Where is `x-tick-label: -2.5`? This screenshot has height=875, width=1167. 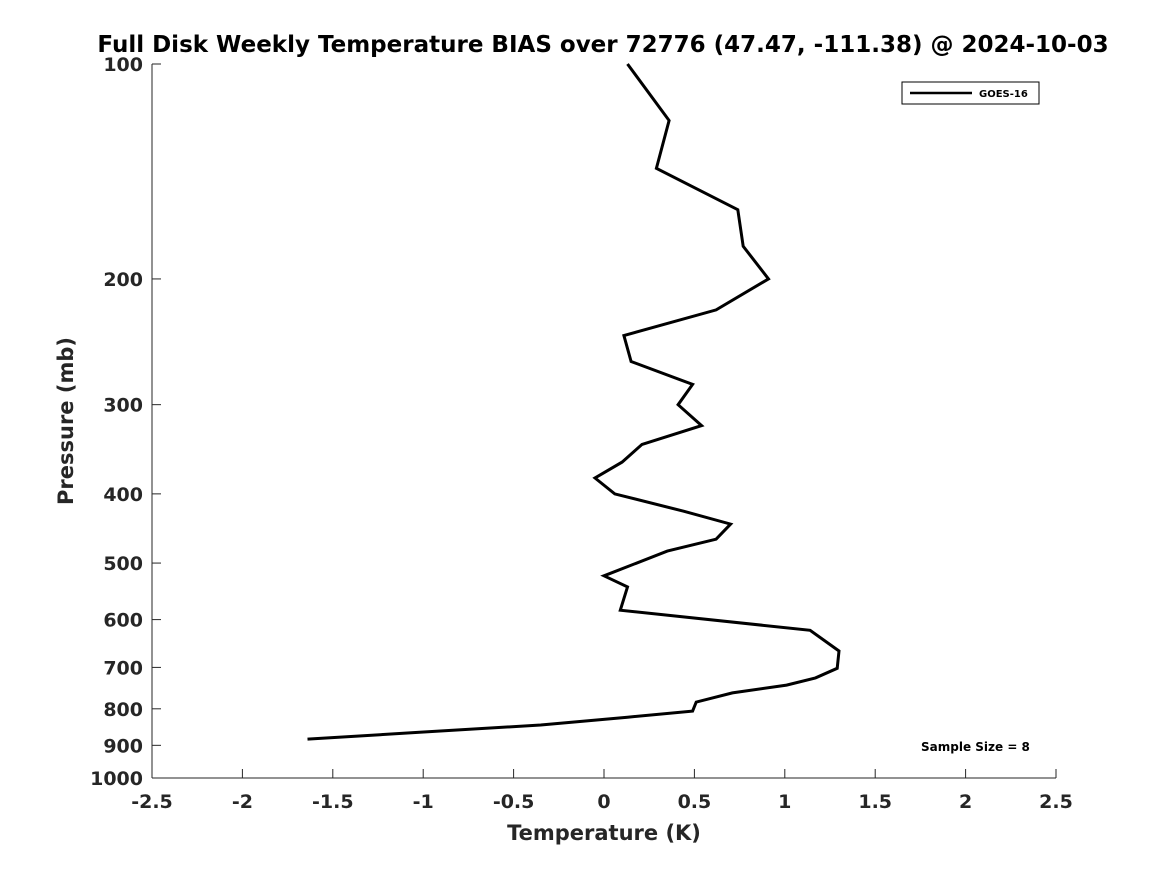 x-tick-label: -2.5 is located at coordinates (152, 802).